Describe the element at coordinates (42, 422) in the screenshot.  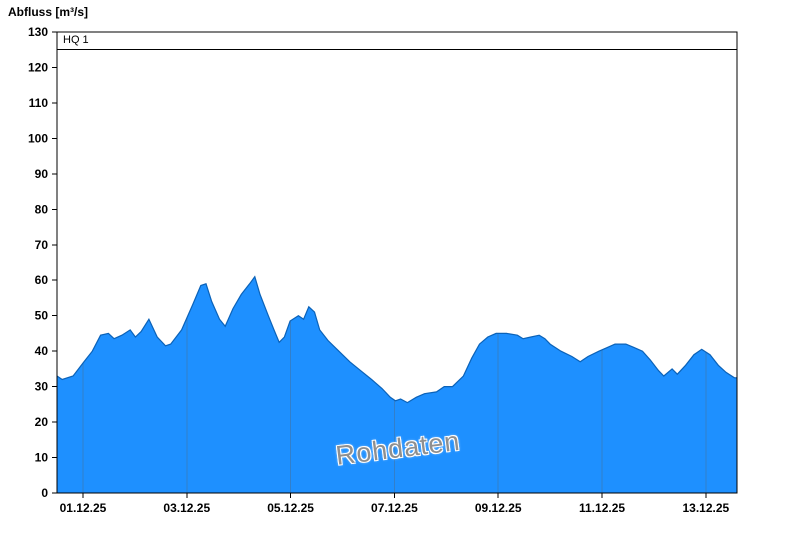
I see `y-tick-label: 20` at that location.